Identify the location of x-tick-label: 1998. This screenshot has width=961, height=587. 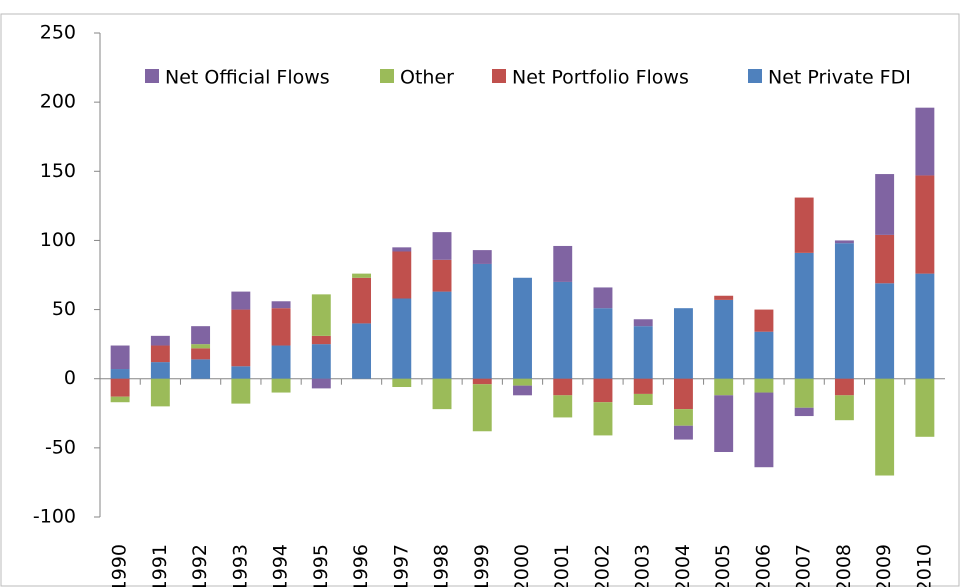
(442, 565).